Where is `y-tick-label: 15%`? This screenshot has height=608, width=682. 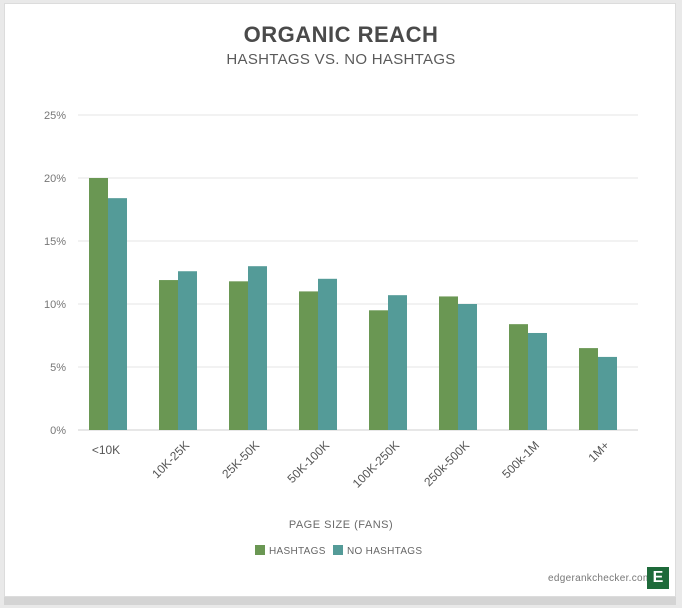
y-tick-label: 15% is located at coordinates (55, 242).